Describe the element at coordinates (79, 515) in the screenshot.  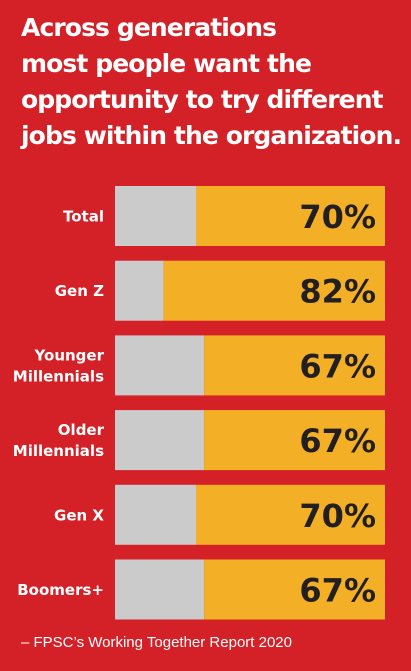
I see `category-label: Gen X` at that location.